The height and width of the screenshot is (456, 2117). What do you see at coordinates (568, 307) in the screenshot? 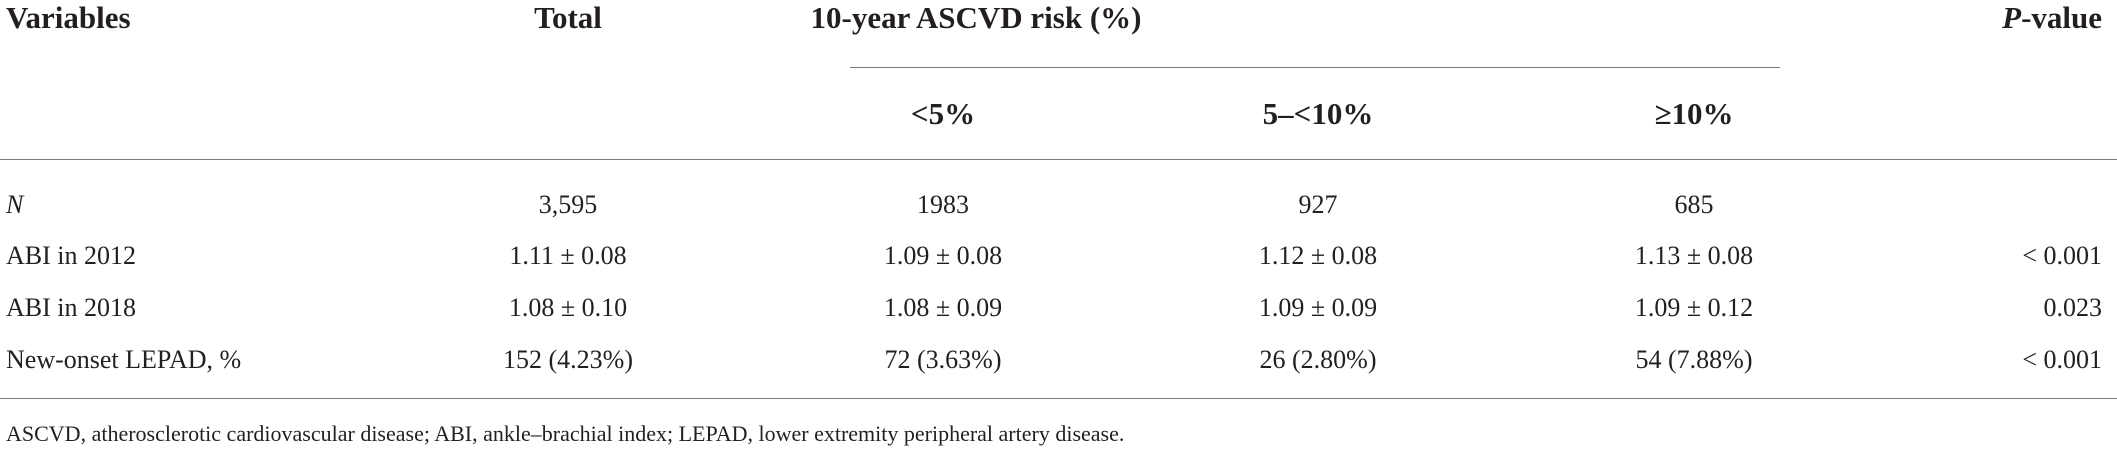
I see `cell-total: 1.08 ± 0.10` at bounding box center [568, 307].